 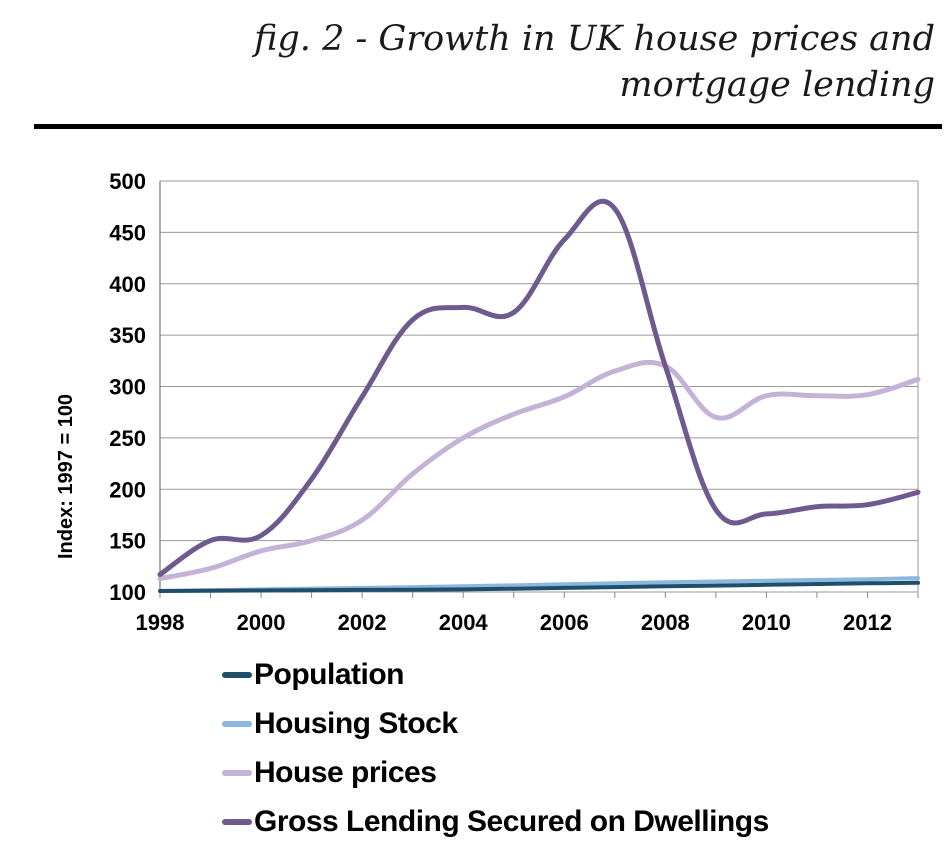 I want to click on legend-label: Gross Lending Secured on Dwellings, so click(x=511, y=821).